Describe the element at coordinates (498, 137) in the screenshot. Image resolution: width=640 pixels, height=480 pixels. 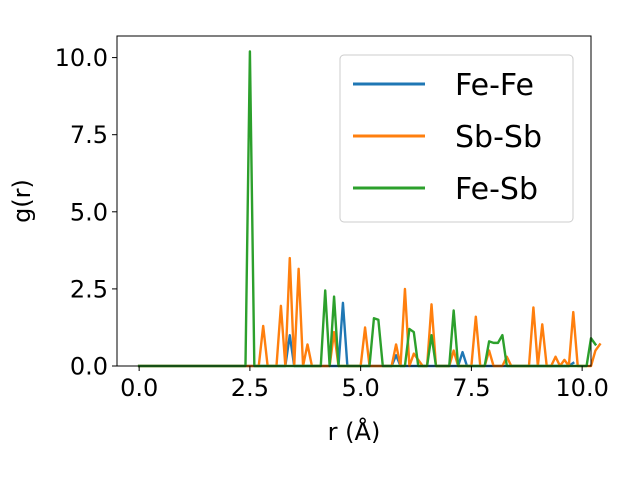
I see `legend-label-sb-sb: Sb-Sb` at that location.